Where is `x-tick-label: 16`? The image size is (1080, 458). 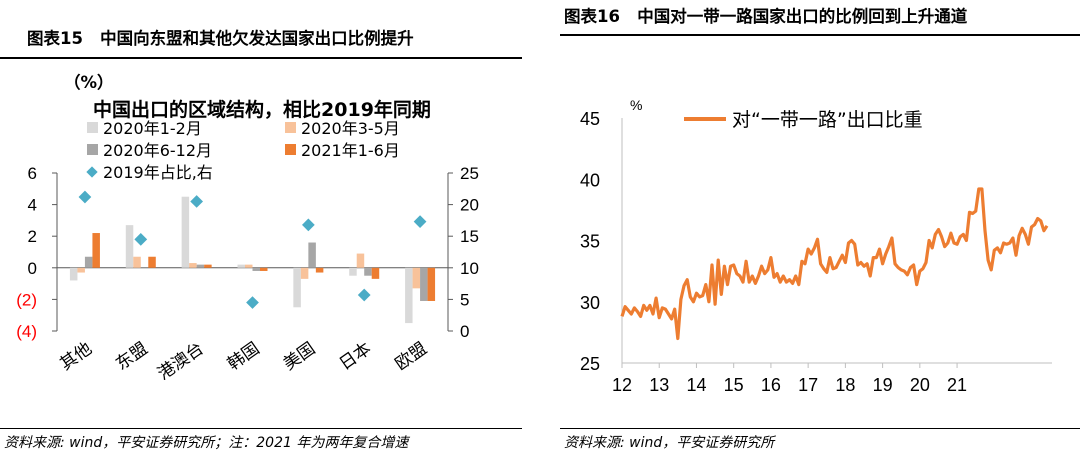
x-tick-label: 16 is located at coordinates (771, 385).